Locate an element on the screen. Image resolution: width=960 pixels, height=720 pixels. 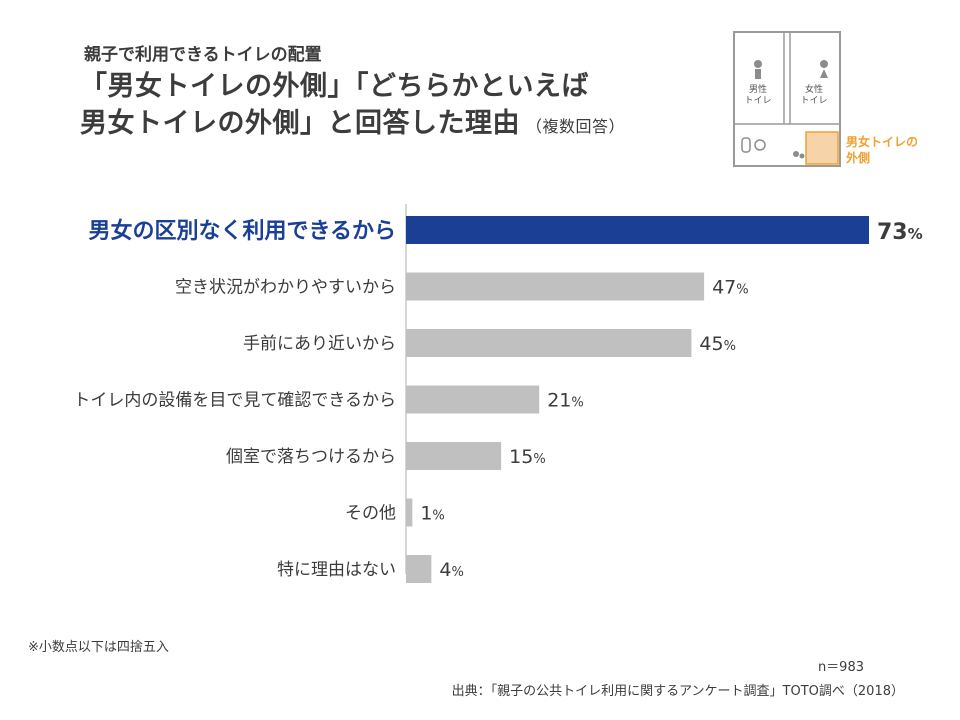
highlight-label: 男女トイレの is located at coordinates (882, 141).